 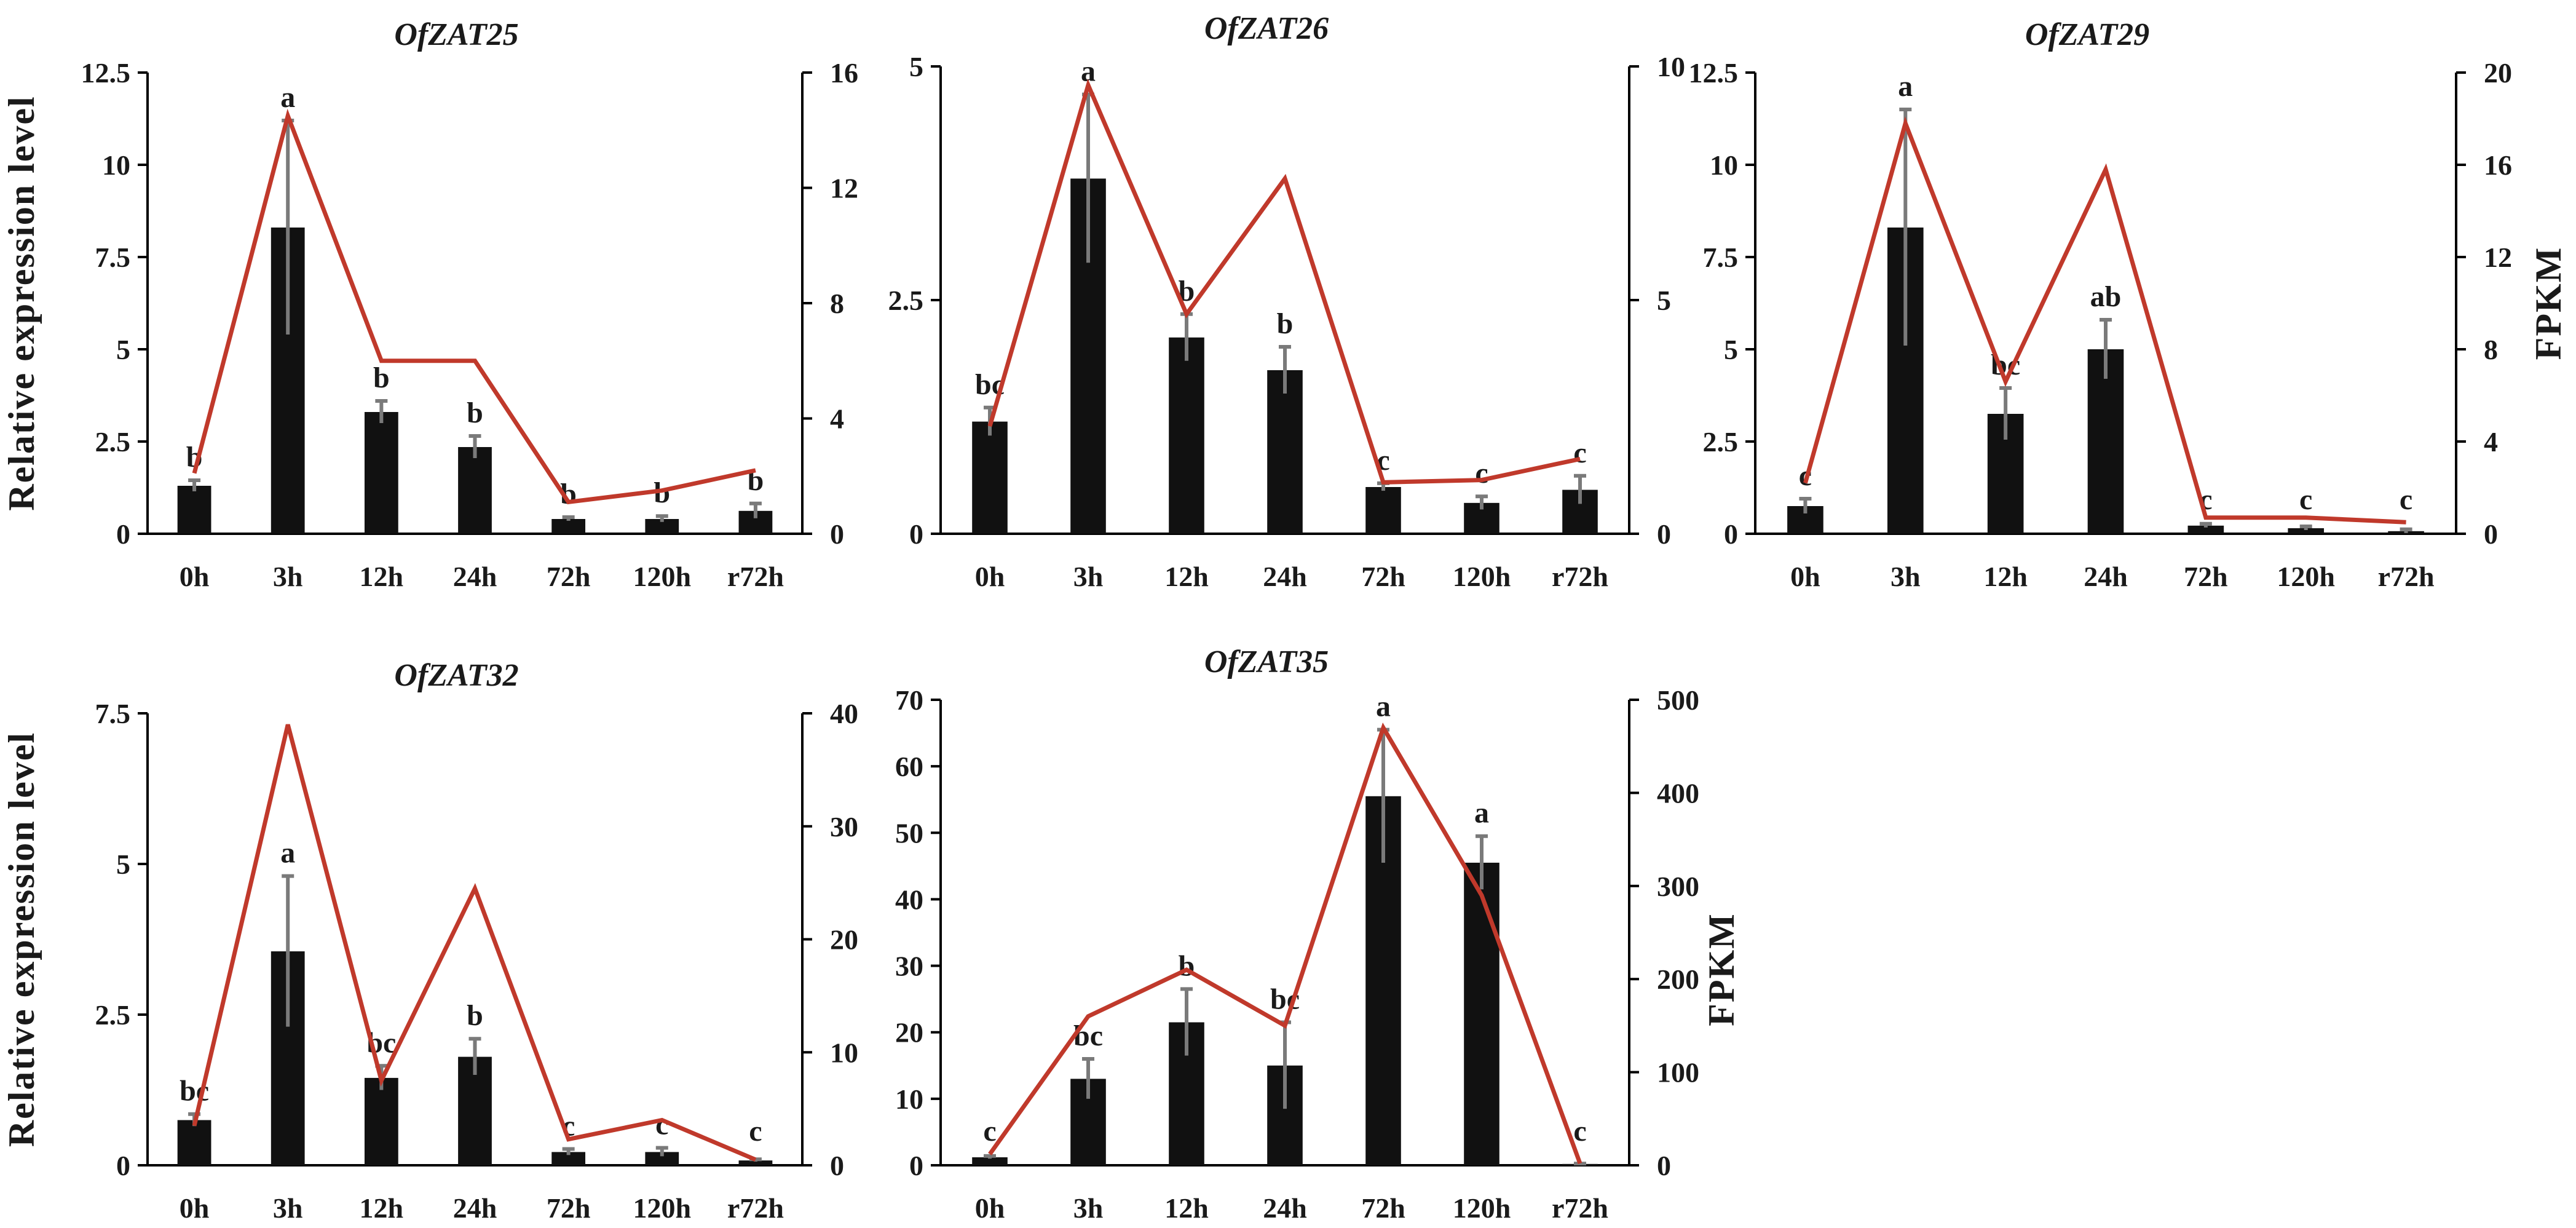 What do you see at coordinates (844, 188) in the screenshot?
I see `right-tick-label: 12` at bounding box center [844, 188].